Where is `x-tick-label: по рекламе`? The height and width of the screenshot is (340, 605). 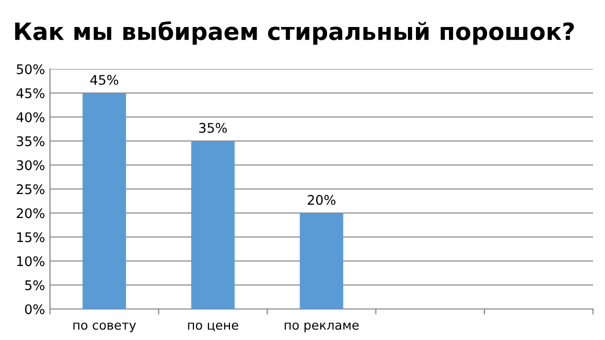 x-tick-label: по рекламе is located at coordinates (321, 327).